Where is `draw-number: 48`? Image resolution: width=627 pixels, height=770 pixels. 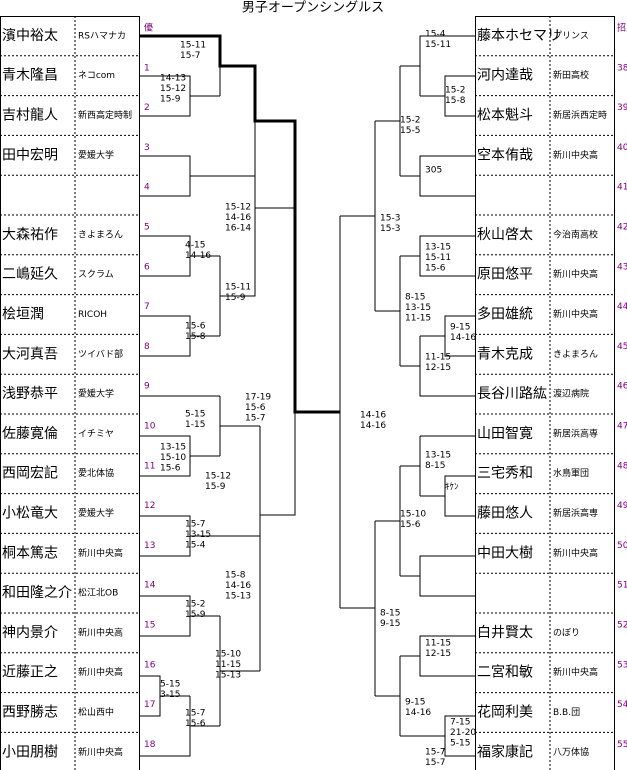
draw-number: 48 is located at coordinates (622, 466).